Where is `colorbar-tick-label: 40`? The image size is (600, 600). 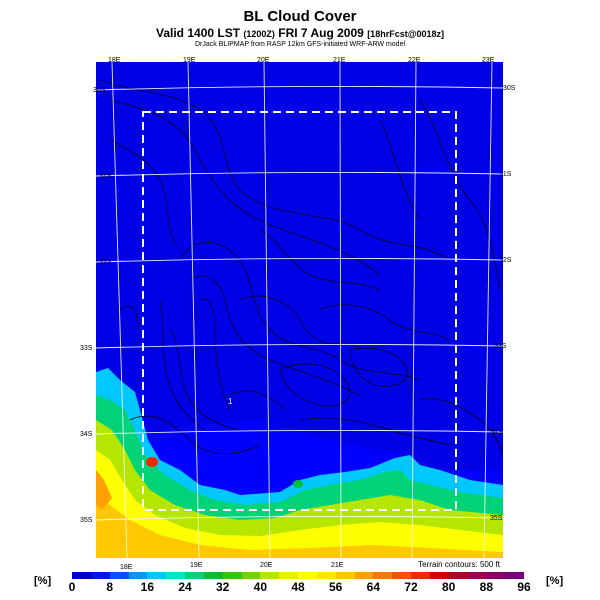
colorbar-tick-label: 40 is located at coordinates (260, 587).